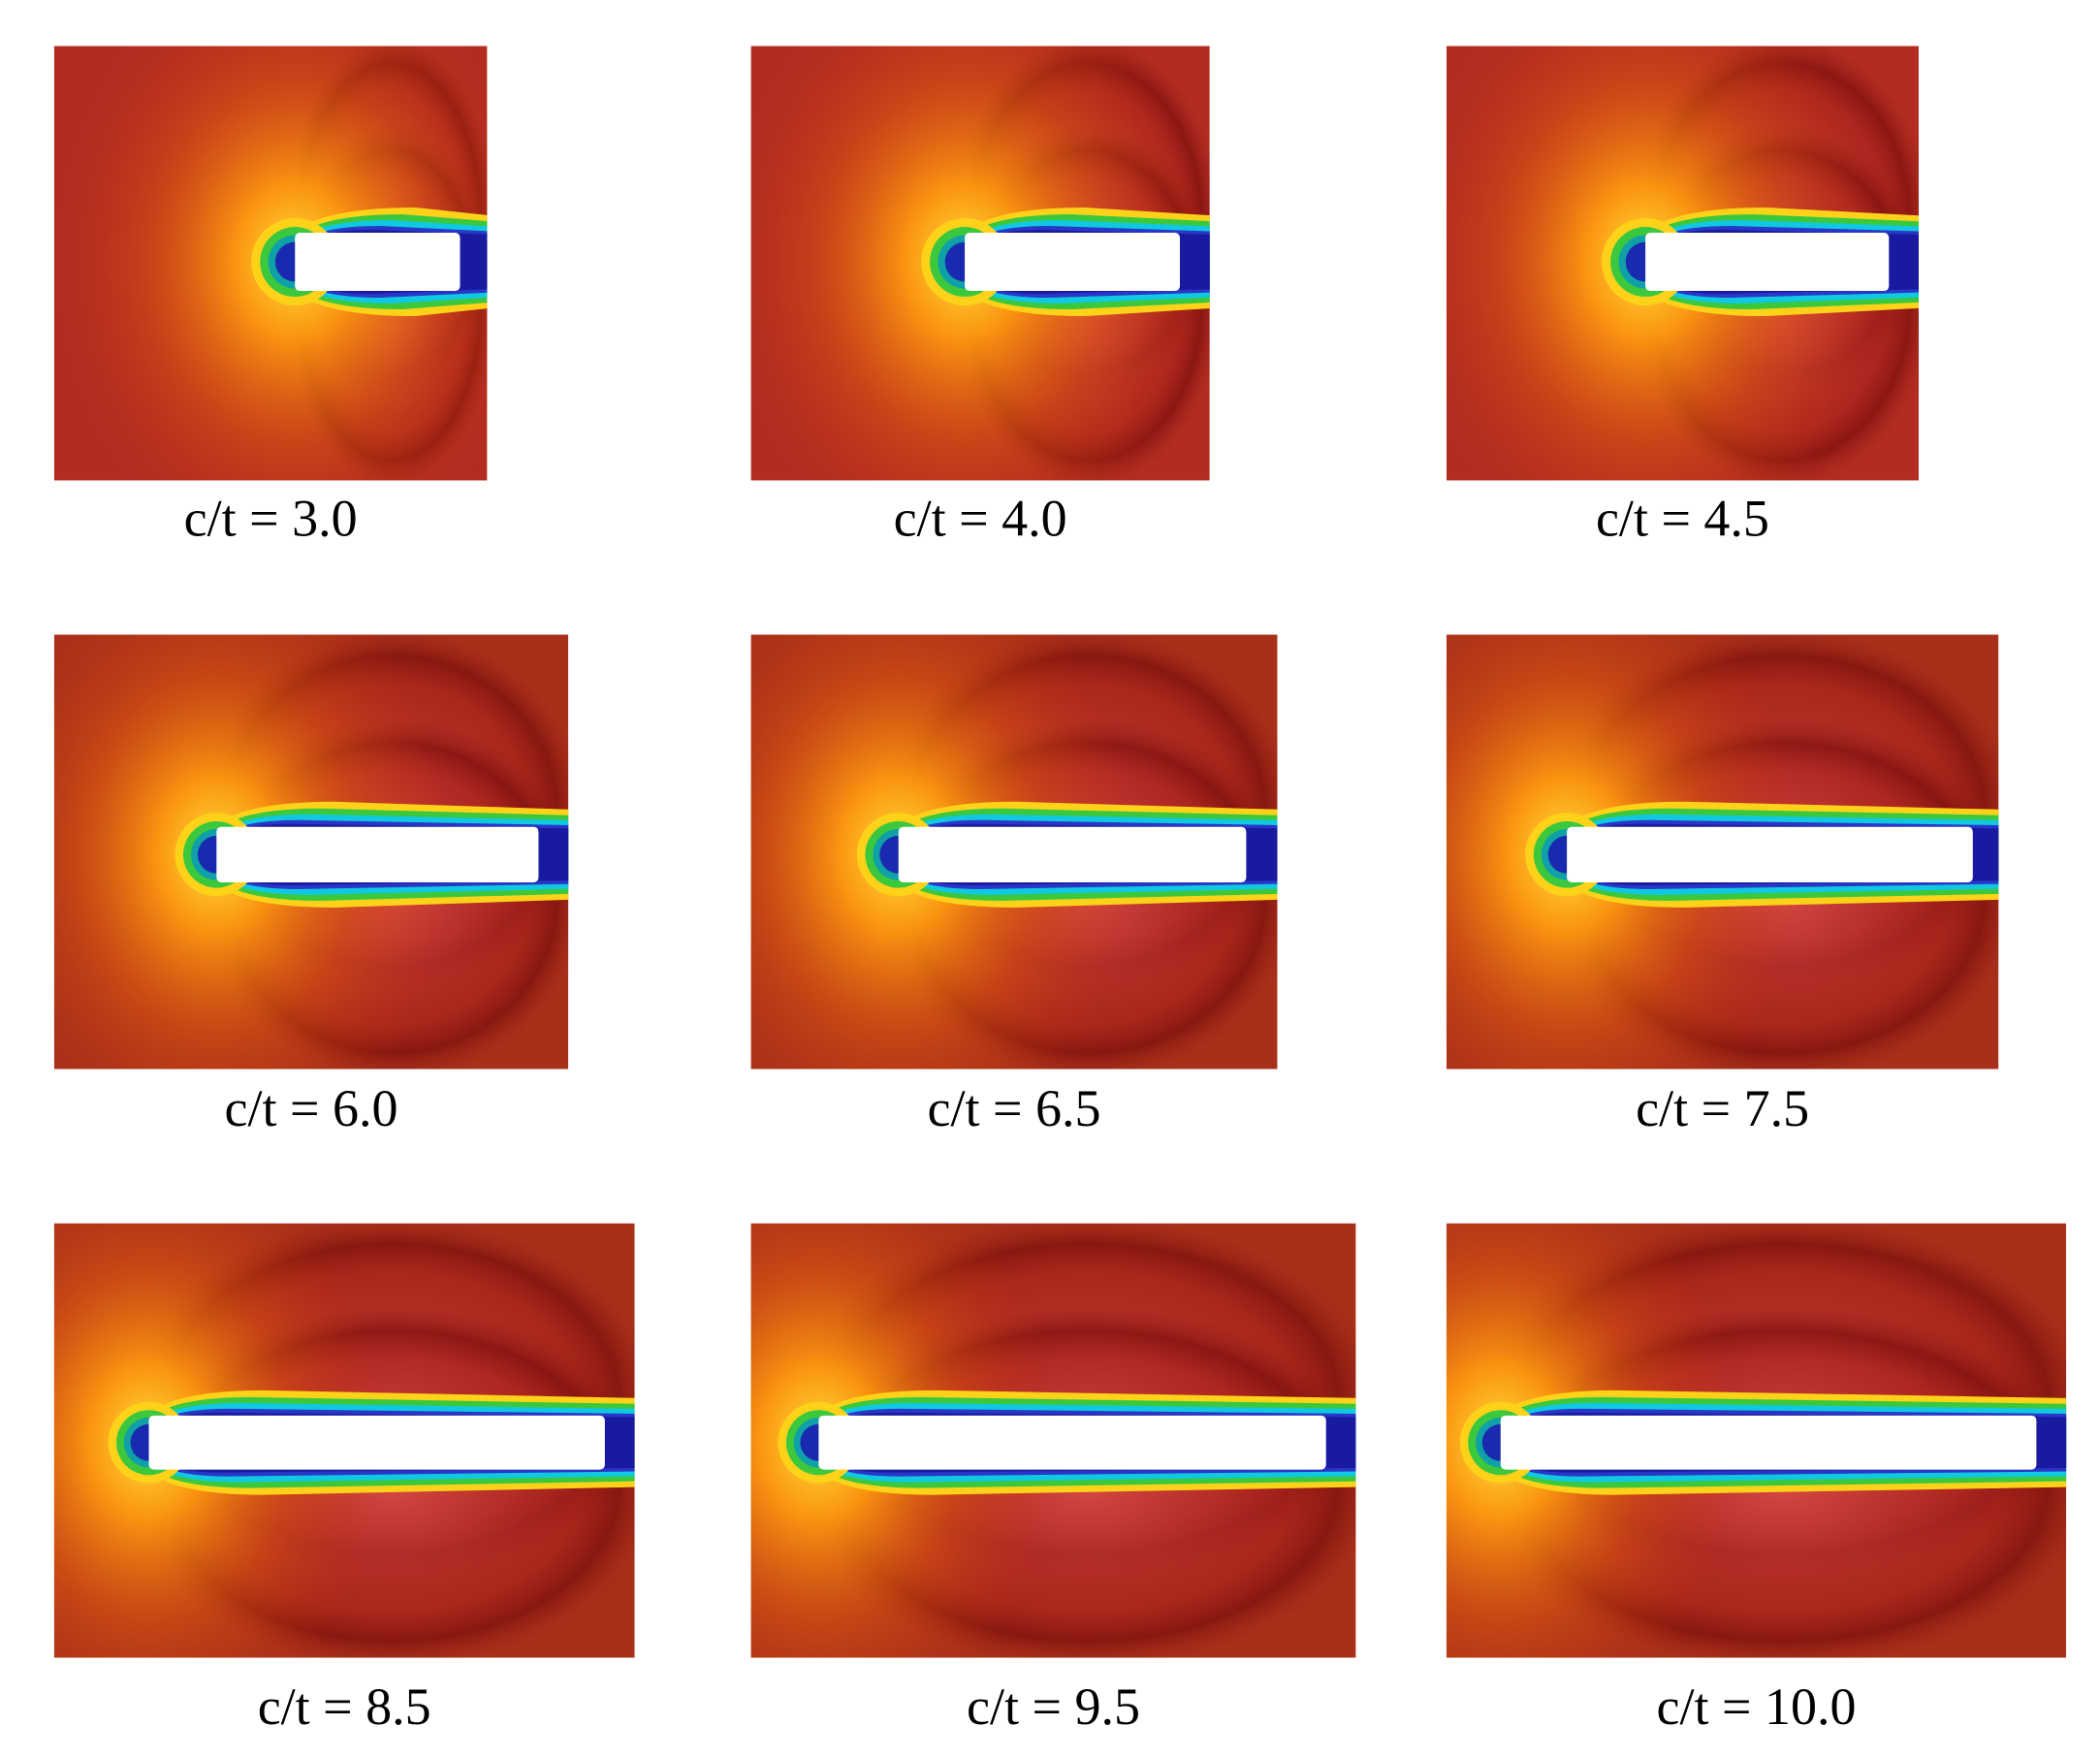  I want to click on panel-label: c/t = 6.0, so click(311, 1108).